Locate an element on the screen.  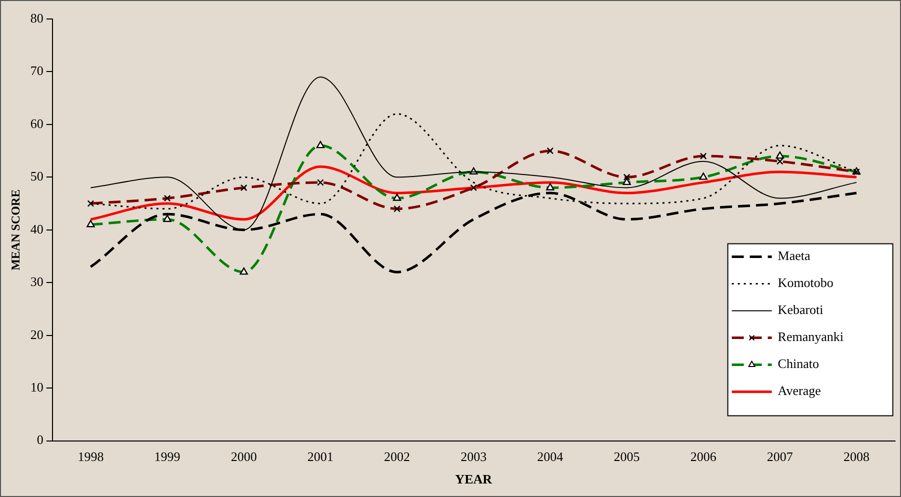
x-tick-label: 2006 is located at coordinates (703, 456).